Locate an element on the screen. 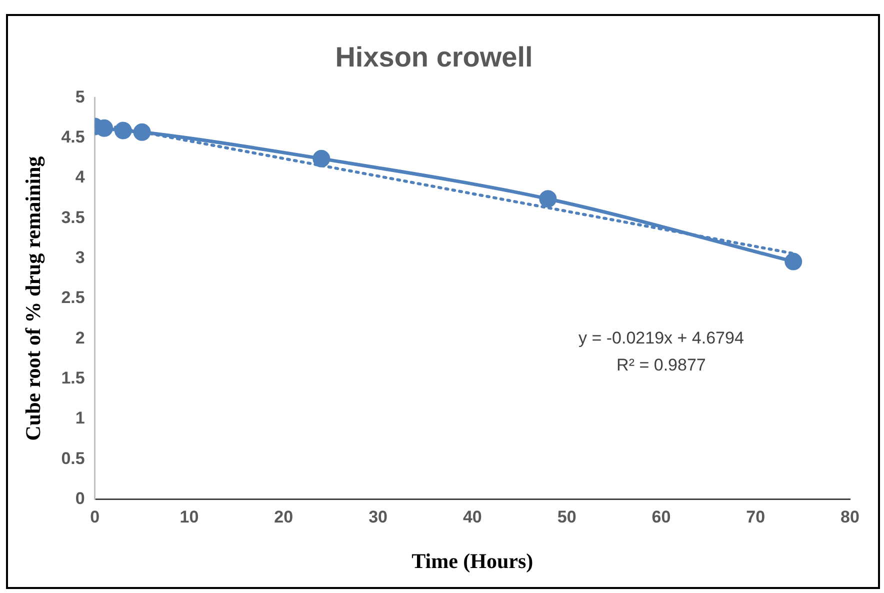 The width and height of the screenshot is (884, 593). x-tick-label: 60 is located at coordinates (661, 516).